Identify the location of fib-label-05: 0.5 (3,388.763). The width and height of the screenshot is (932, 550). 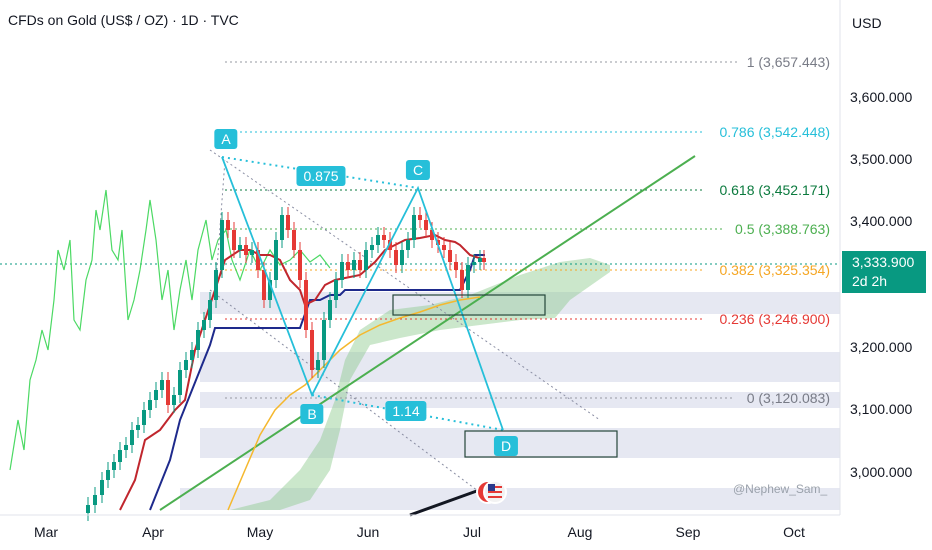
(782, 229).